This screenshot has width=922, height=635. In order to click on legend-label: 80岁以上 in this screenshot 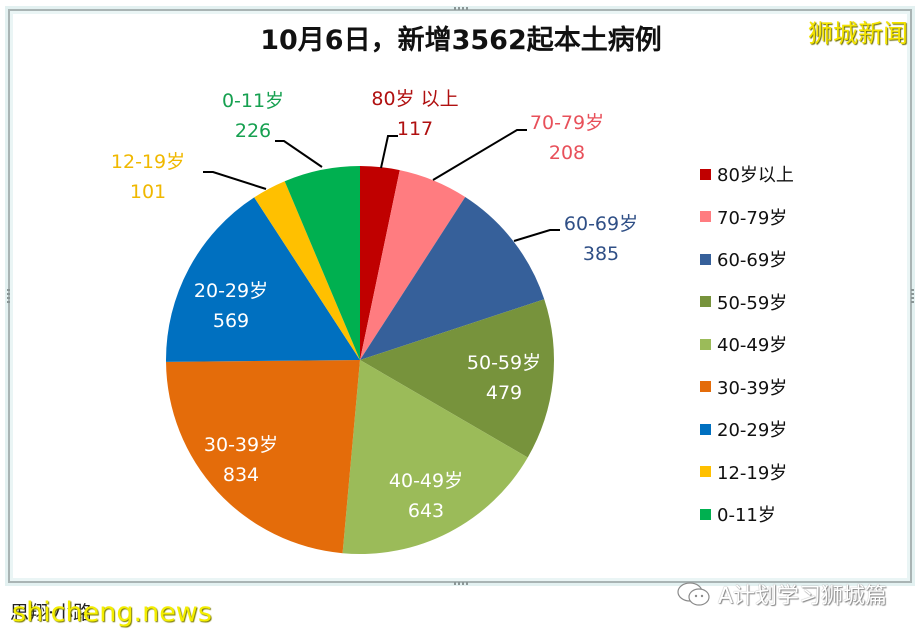, I will do `click(755, 176)`.